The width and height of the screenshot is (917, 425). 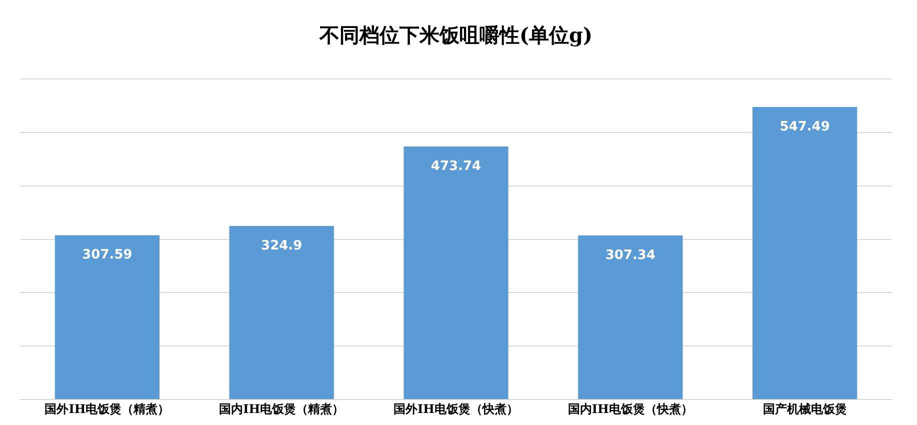 I want to click on x-tick-label: 国外IH电饭煲（精煮）, so click(x=107, y=409).